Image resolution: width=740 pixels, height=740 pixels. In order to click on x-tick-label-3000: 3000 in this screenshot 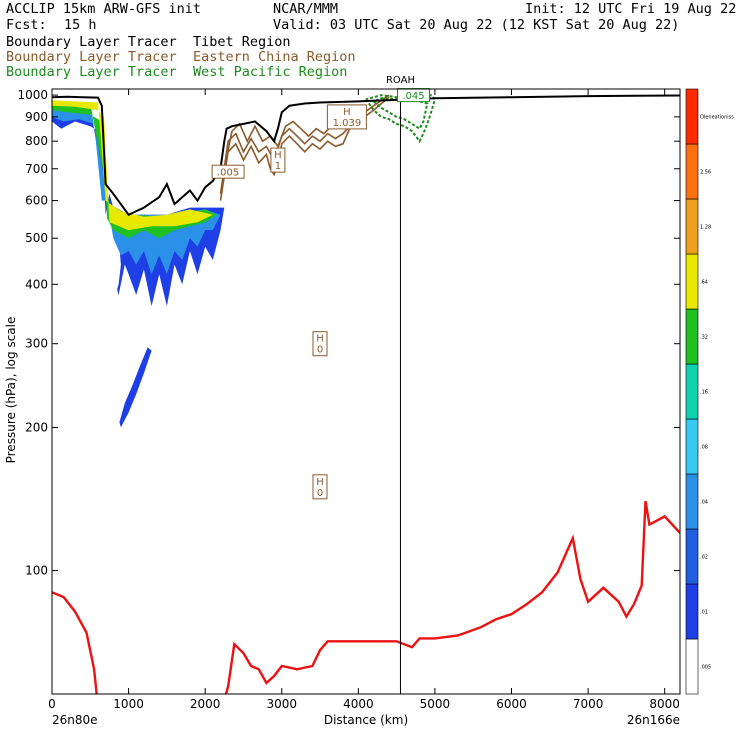, I will do `click(281, 704)`.